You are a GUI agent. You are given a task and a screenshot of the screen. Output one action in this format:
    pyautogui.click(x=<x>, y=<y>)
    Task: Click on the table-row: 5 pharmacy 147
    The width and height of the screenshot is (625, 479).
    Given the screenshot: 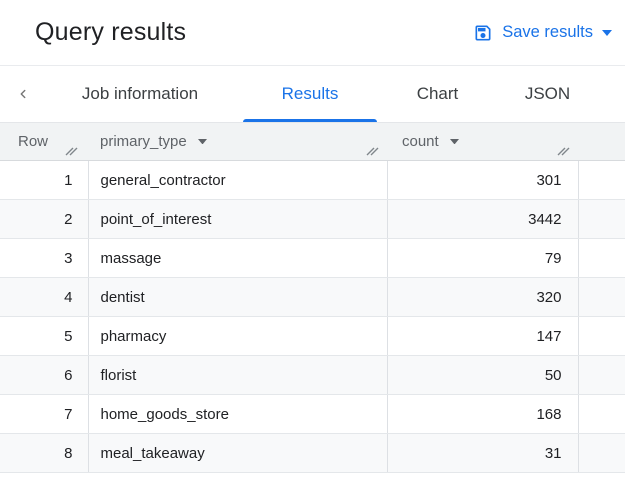 What is the action you would take?
    pyautogui.click(x=312, y=336)
    